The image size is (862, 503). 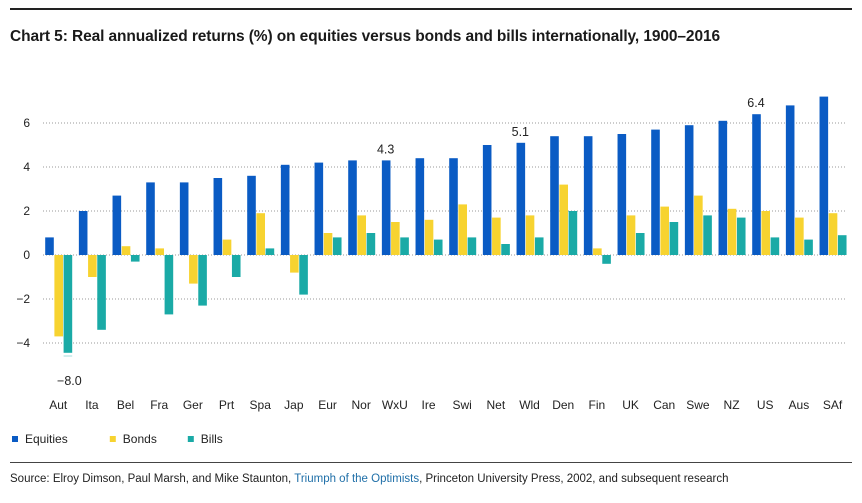 I want to click on bottom-rule, so click(x=431, y=462).